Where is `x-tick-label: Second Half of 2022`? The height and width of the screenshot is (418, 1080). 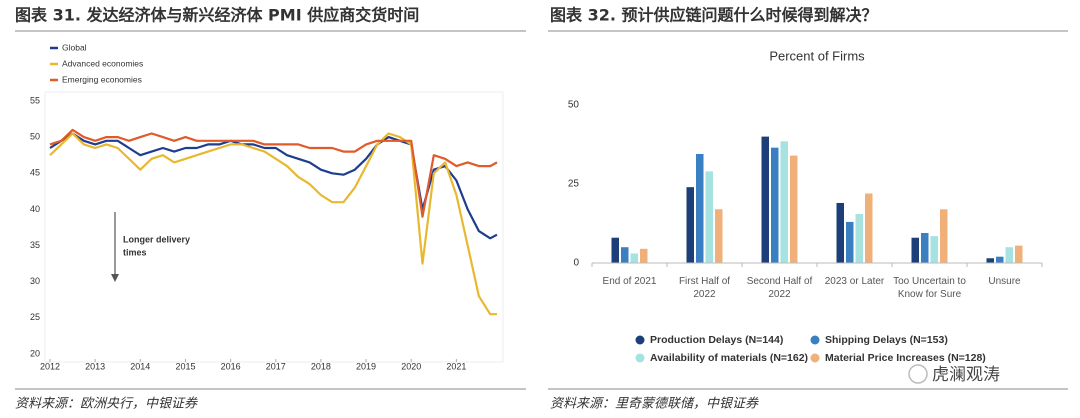
x-tick-label: Second Half of 2022 is located at coordinates (779, 288).